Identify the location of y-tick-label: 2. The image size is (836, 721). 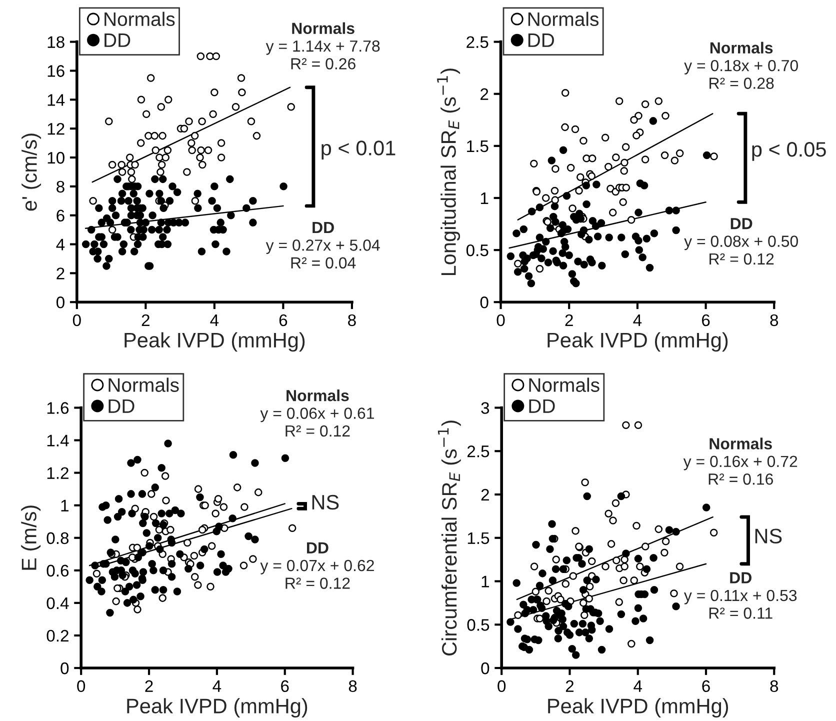
(485, 494).